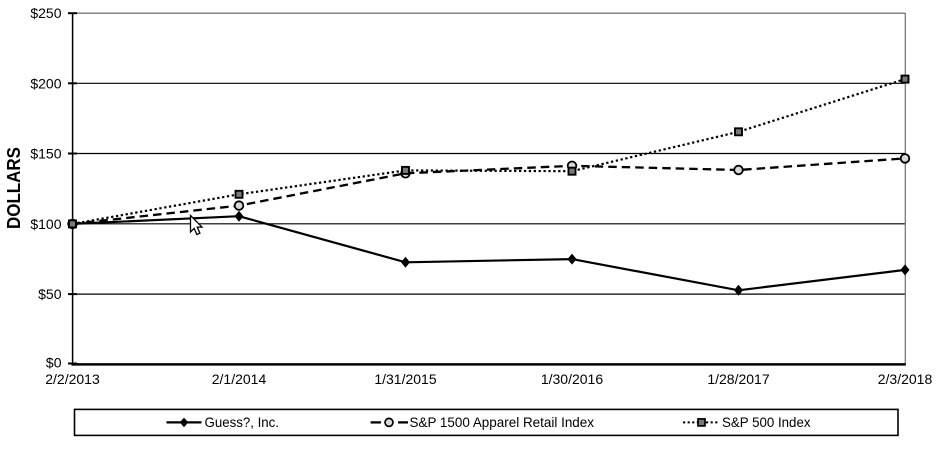 This screenshot has height=449, width=940. What do you see at coordinates (572, 379) in the screenshot?
I see `svg-text: 1/30/2016` at bounding box center [572, 379].